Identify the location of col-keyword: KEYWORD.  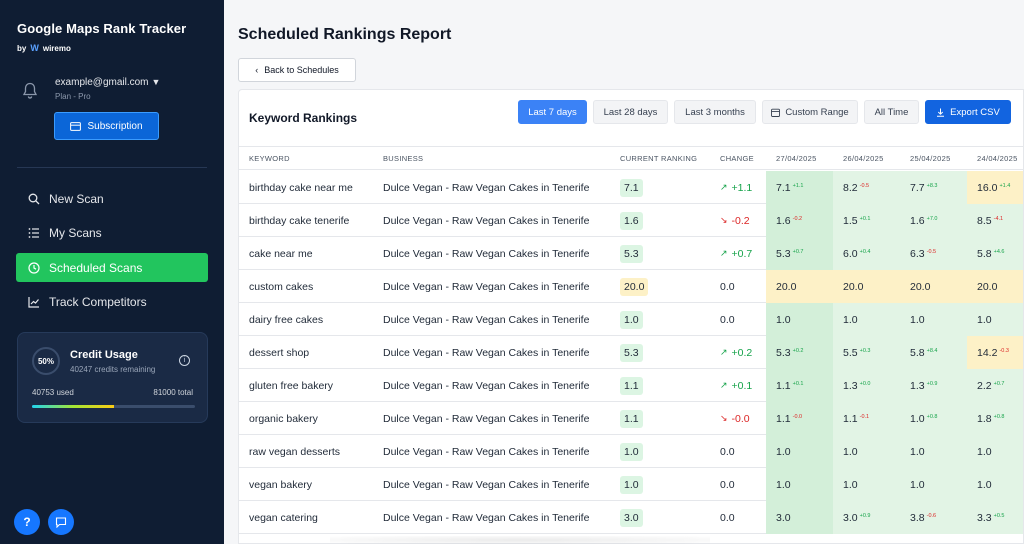
(269, 158).